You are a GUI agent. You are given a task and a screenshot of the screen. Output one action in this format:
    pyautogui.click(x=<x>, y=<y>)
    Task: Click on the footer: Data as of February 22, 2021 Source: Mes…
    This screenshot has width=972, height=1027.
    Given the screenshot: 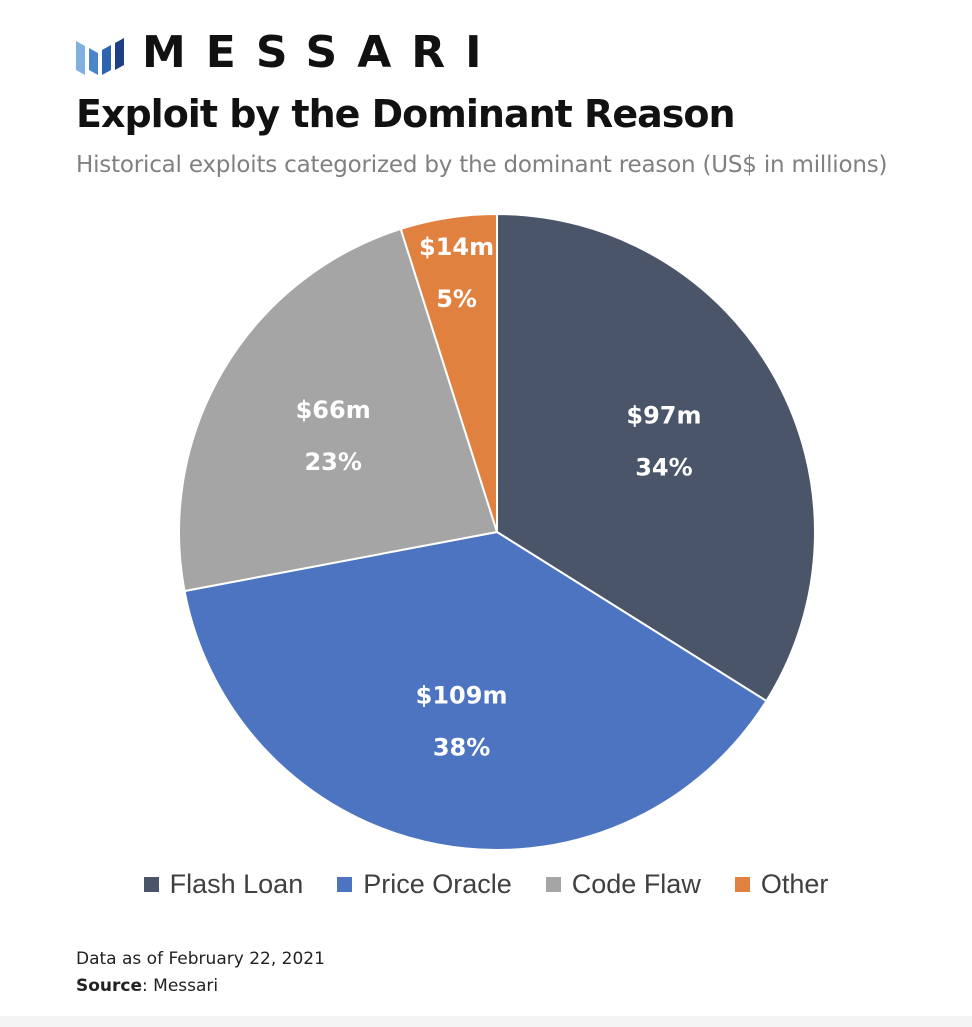 What is the action you would take?
    pyautogui.click(x=200, y=973)
    